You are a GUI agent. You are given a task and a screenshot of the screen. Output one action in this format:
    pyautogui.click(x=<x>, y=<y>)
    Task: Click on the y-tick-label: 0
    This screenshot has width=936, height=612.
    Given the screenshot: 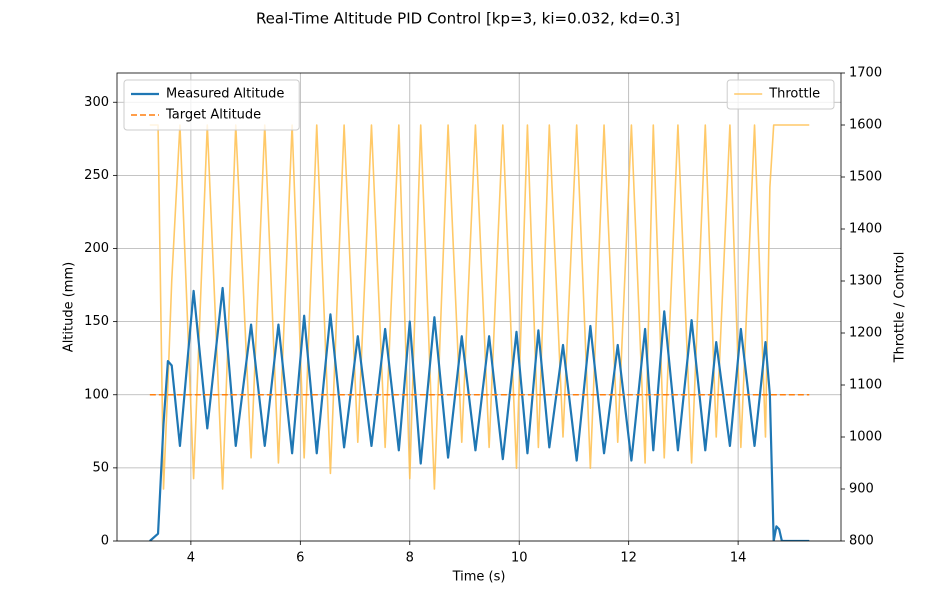 What is the action you would take?
    pyautogui.click(x=105, y=541)
    